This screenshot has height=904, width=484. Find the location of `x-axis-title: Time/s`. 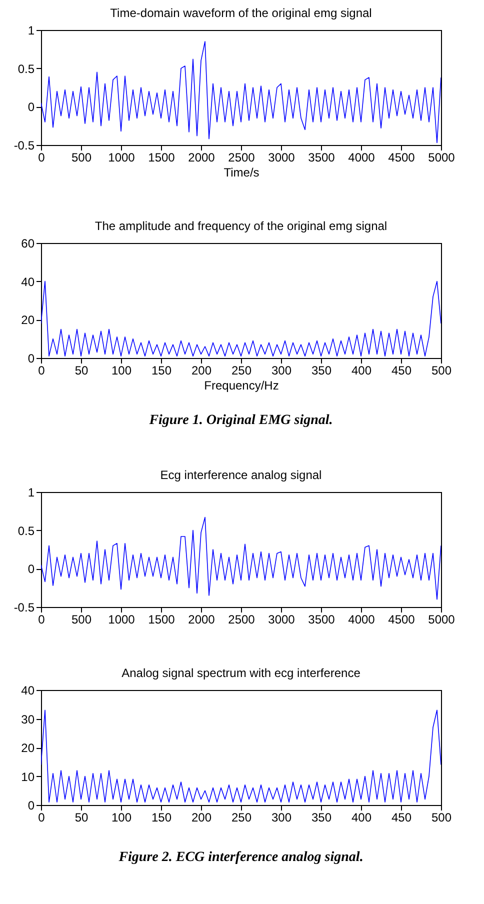

x-axis-title: Time/s is located at coordinates (242, 173).